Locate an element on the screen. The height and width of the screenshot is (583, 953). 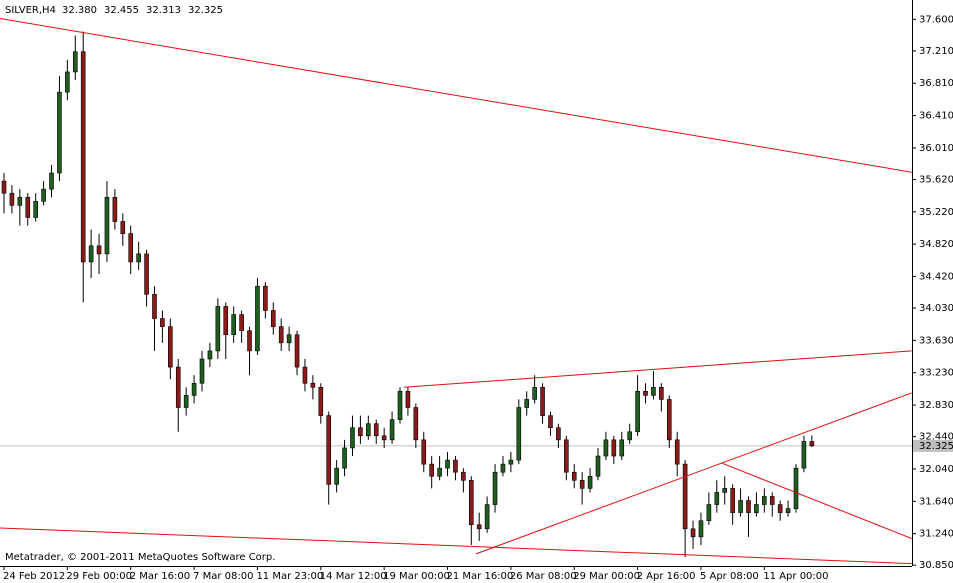
x-tick-label: 2 Apr 16:00 is located at coordinates (666, 576).